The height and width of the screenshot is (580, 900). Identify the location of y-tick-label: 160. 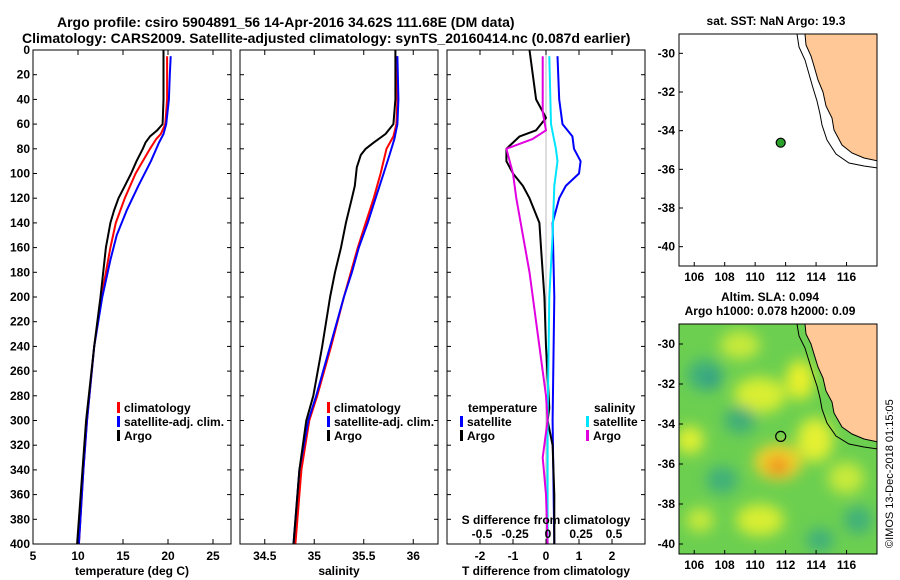
(20, 248).